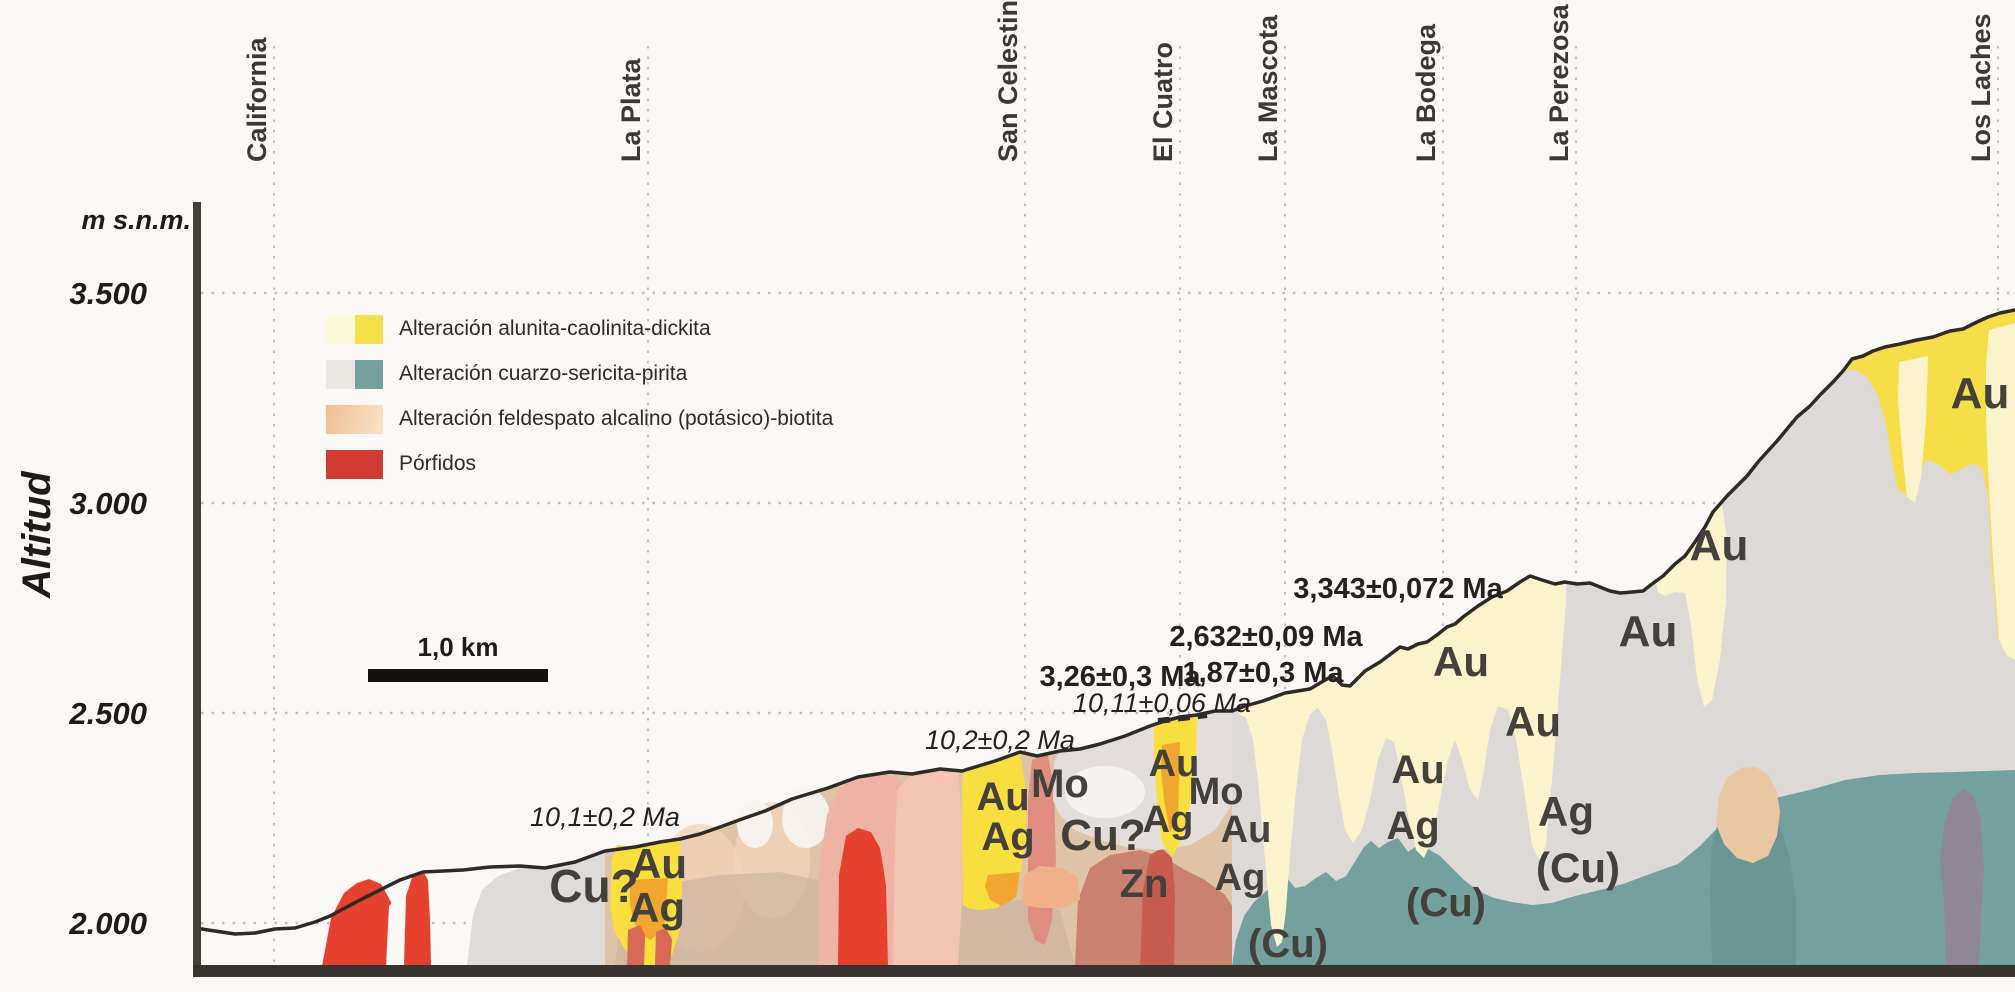 The height and width of the screenshot is (992, 2015). I want to click on peach-mound, so click(1748, 815).